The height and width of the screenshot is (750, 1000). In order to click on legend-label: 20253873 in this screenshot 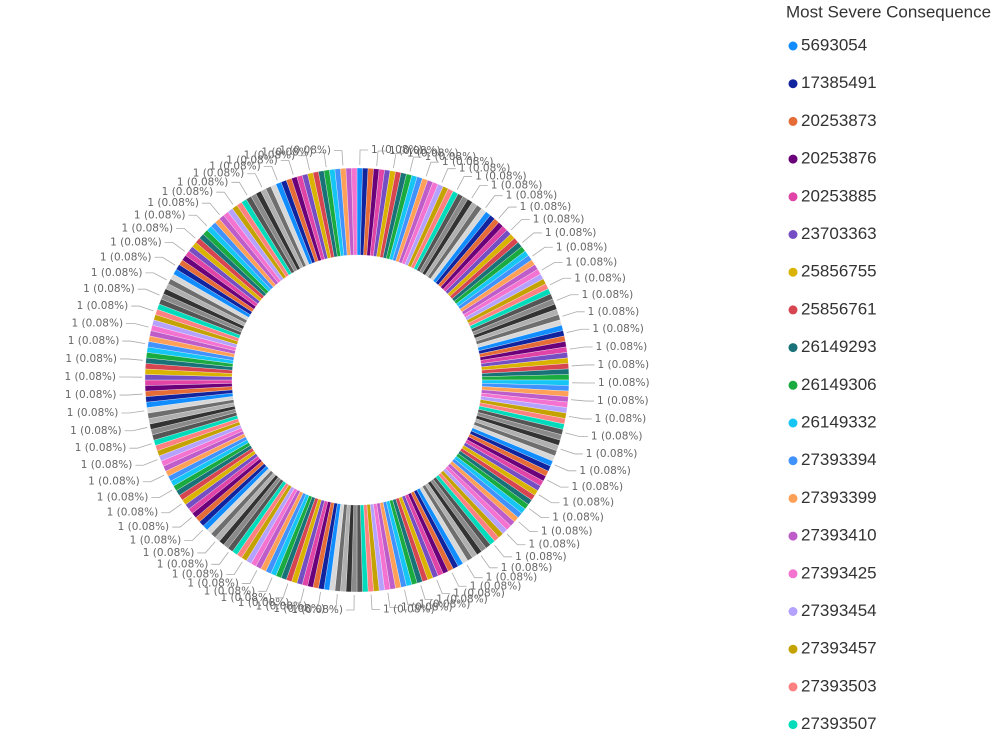, I will do `click(839, 120)`.